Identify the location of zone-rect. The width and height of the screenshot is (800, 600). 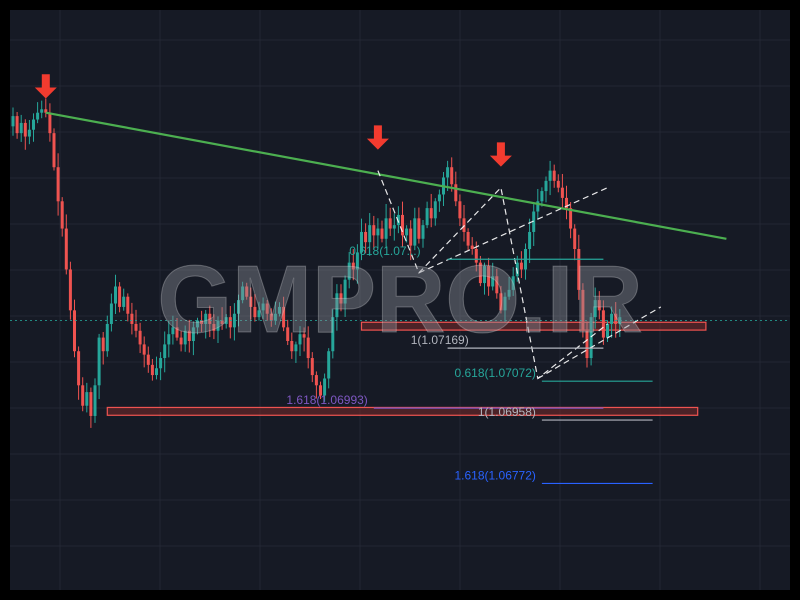
(402, 411).